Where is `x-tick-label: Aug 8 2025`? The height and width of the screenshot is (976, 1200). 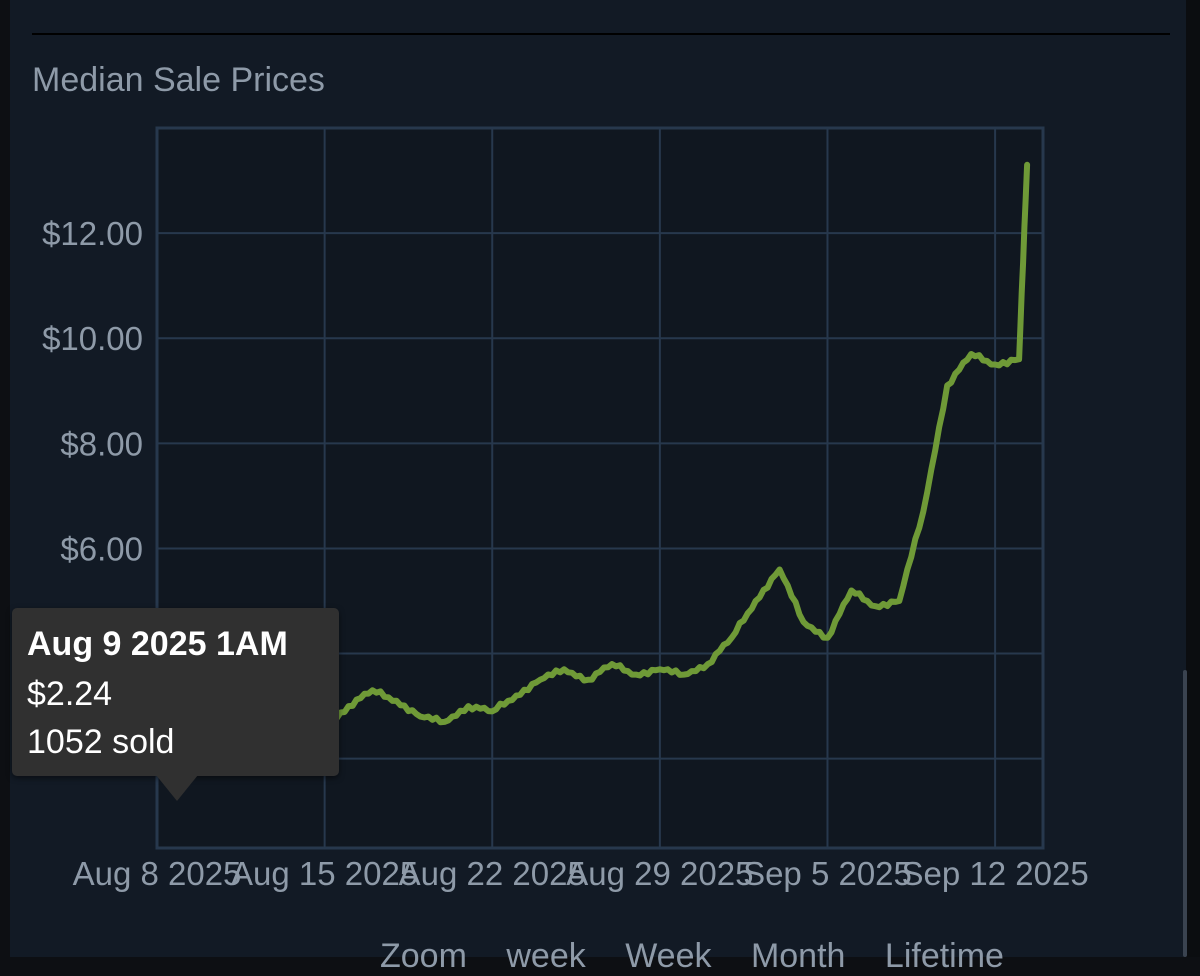
x-tick-label: Aug 8 2025 is located at coordinates (157, 873).